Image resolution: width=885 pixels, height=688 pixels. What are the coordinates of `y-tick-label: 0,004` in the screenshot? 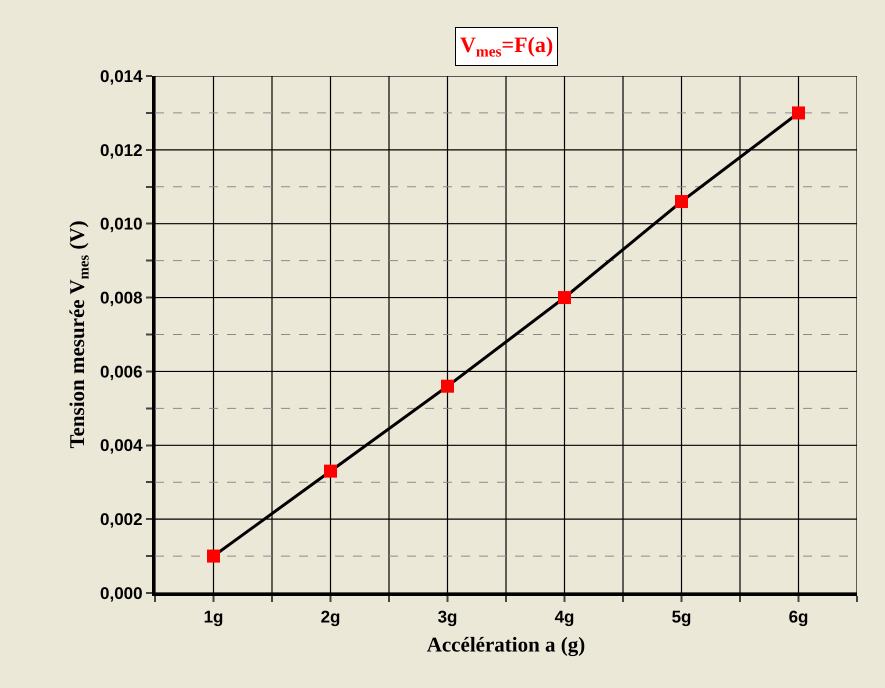 It's located at (122, 446).